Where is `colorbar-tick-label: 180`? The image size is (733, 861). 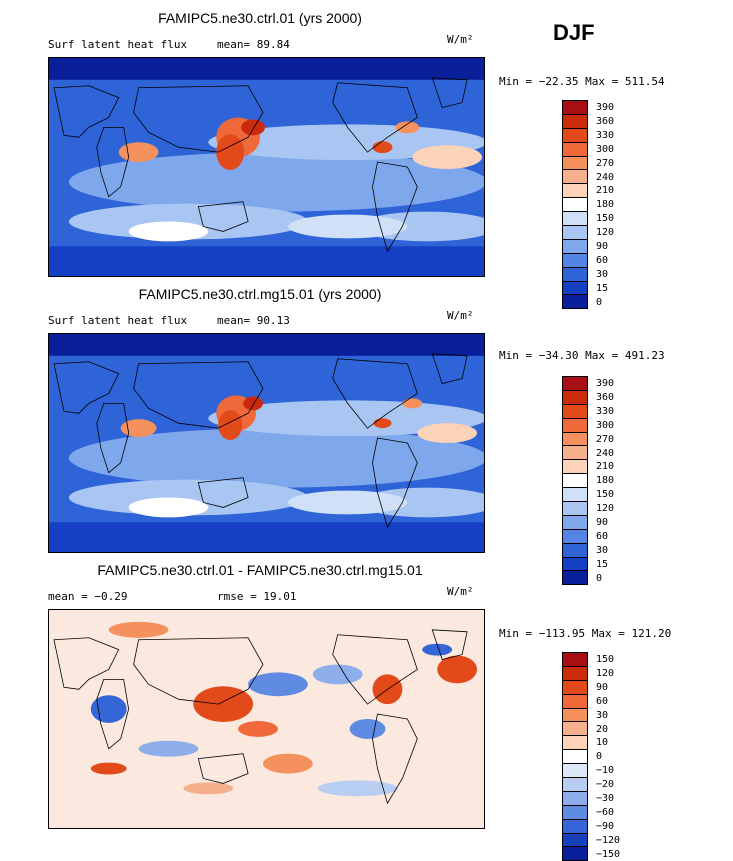
colorbar-tick-label: 180 is located at coordinates (605, 481).